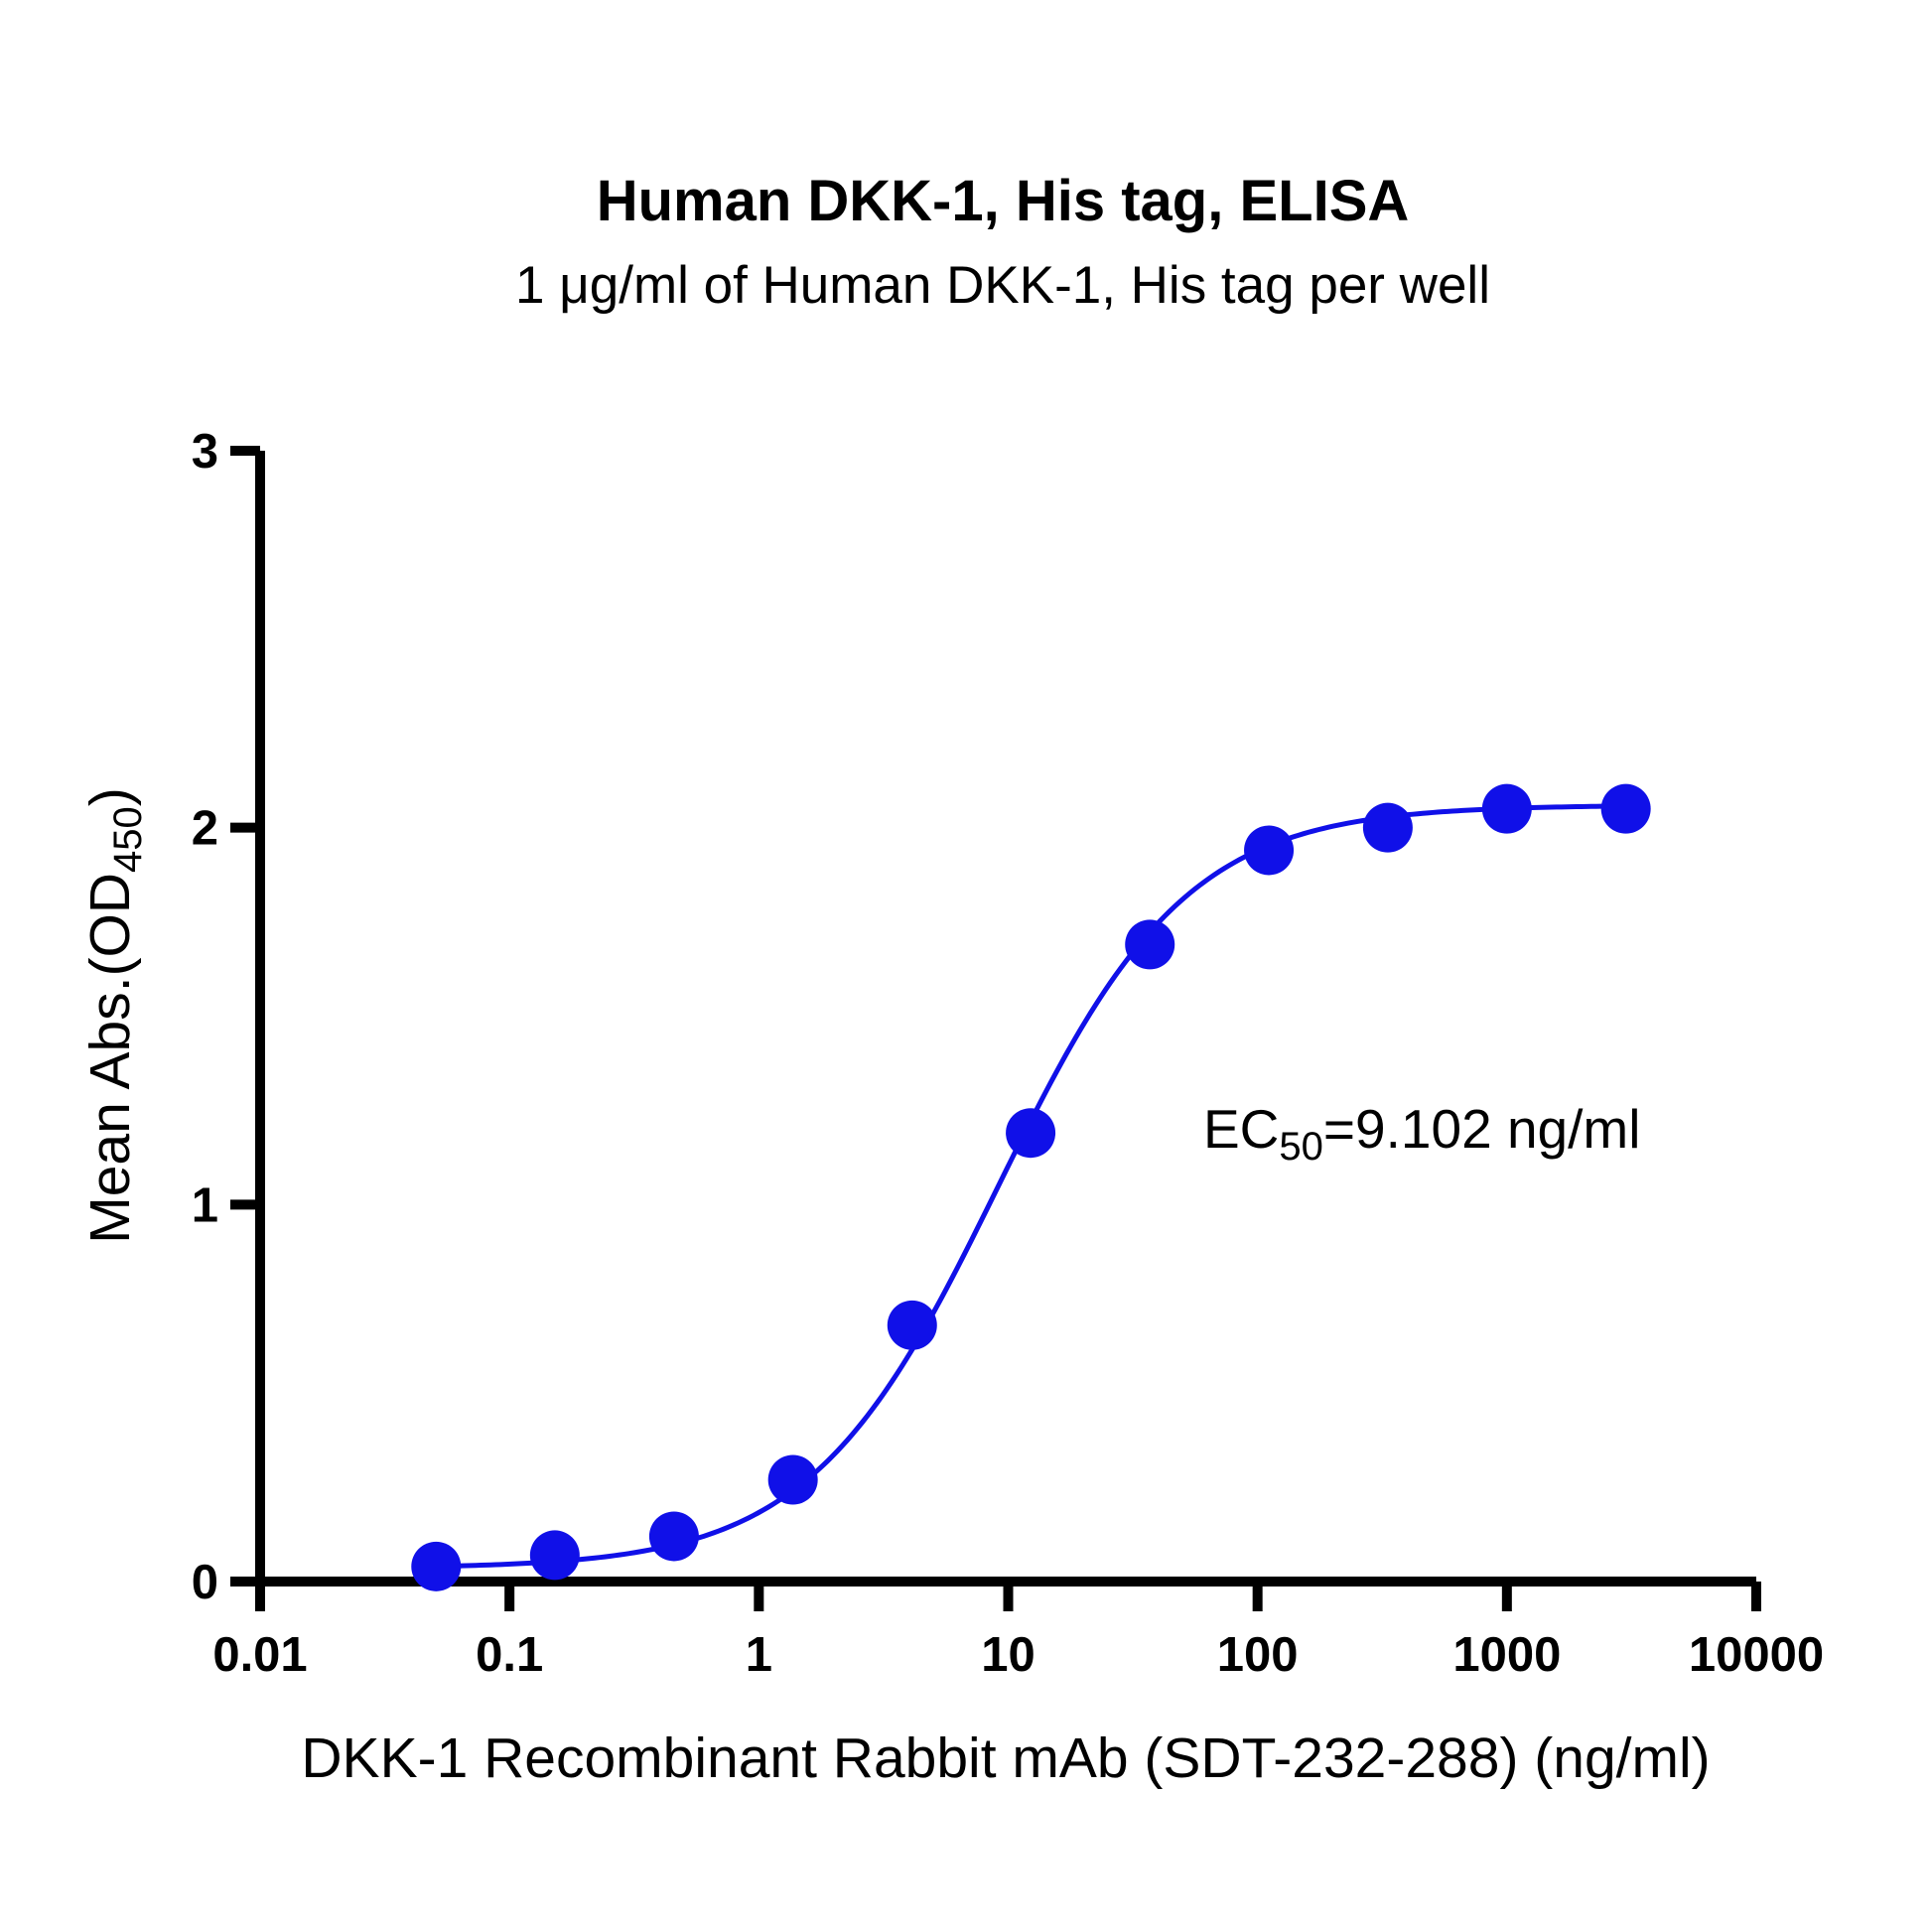  Describe the element at coordinates (759, 1655) in the screenshot. I see `x-tick-label: 1` at that location.